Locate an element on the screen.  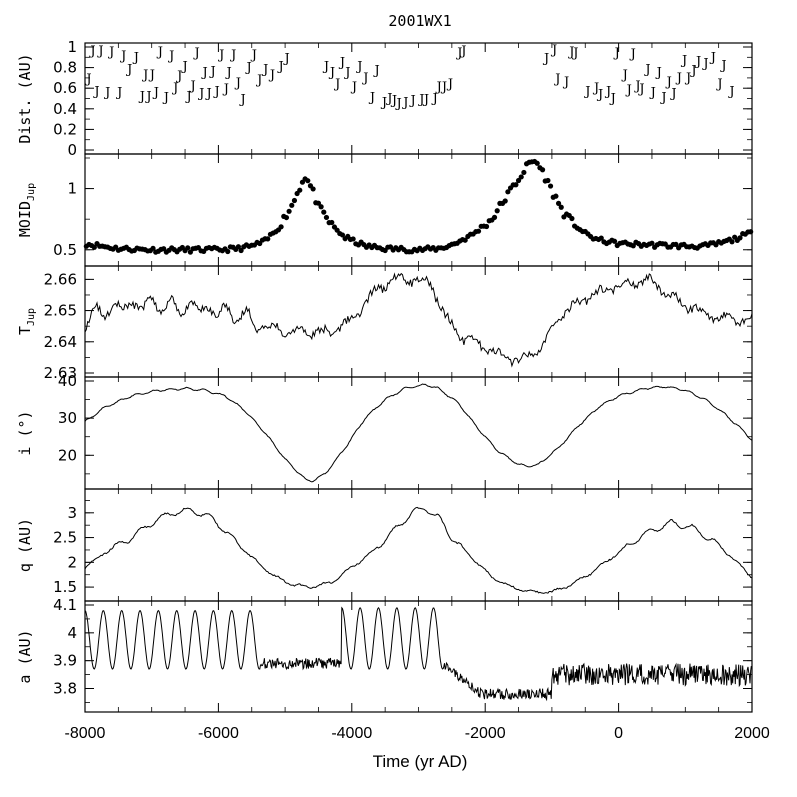
y-tick-label: 0.5 is located at coordinates (65, 250).